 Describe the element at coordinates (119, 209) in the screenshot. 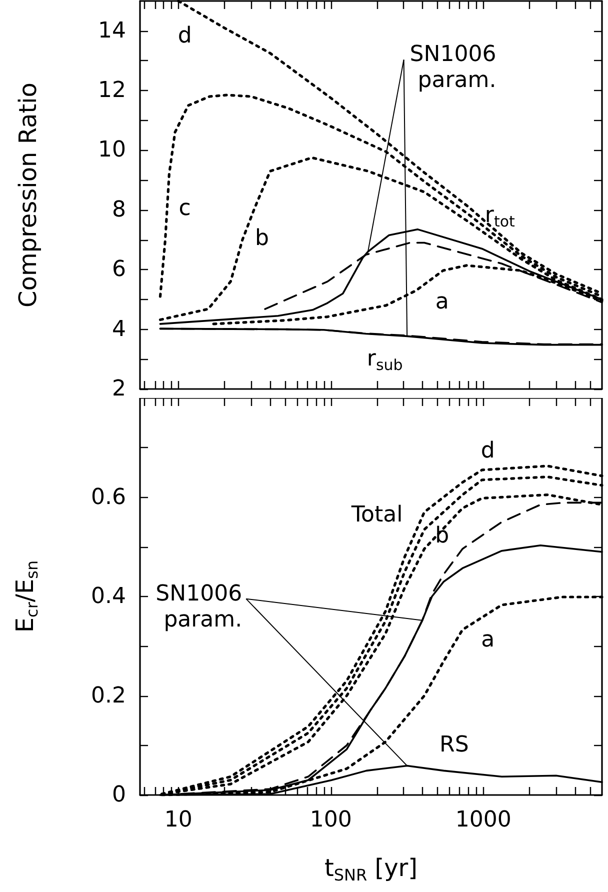

I see `y-tick-label: 8` at that location.